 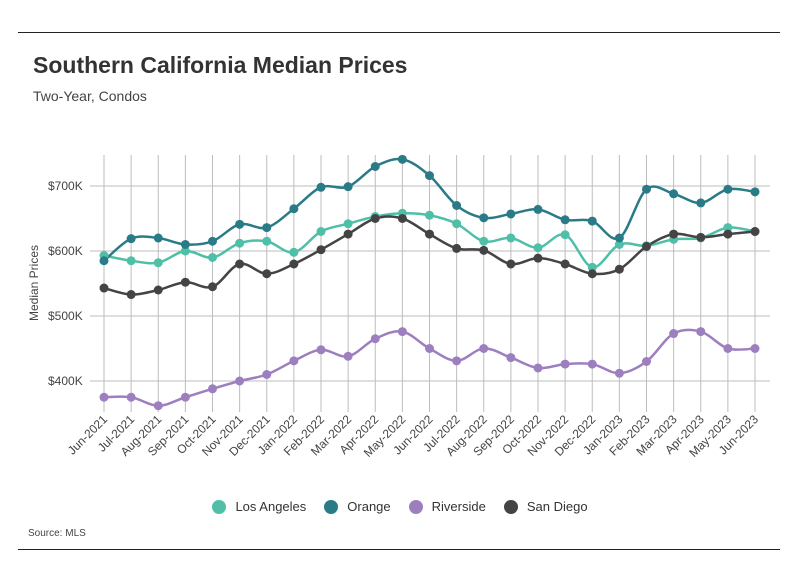 I want to click on legend-label: Los Angeles, so click(x=271, y=506).